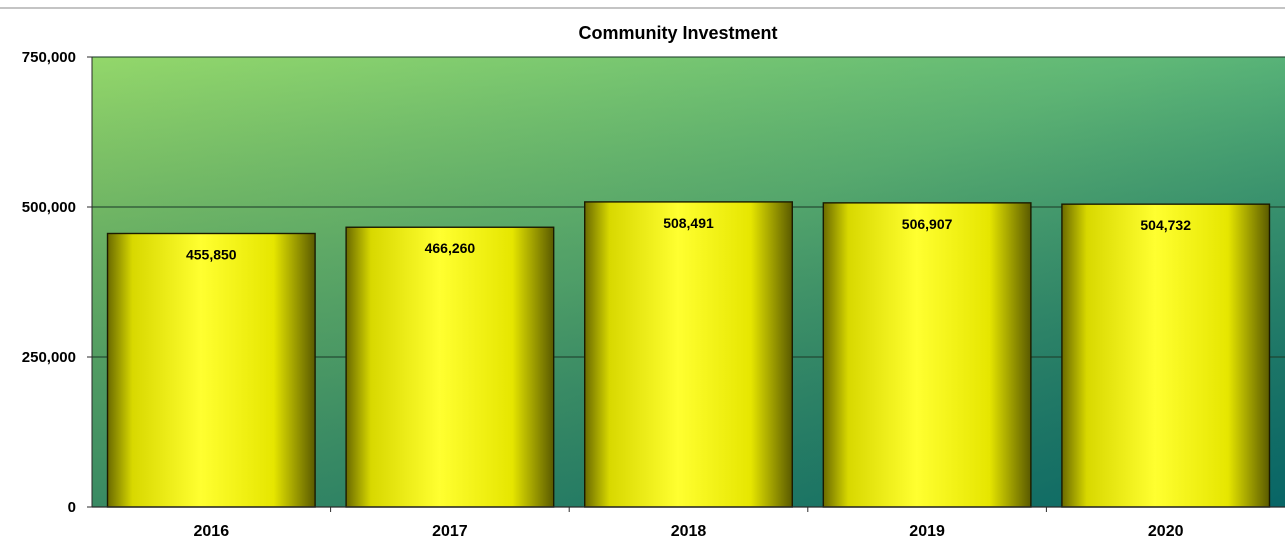 This screenshot has height=556, width=1285. What do you see at coordinates (57, 282) in the screenshot?
I see `y-axis-ticks: 0 250,000 500,000 750,000` at bounding box center [57, 282].